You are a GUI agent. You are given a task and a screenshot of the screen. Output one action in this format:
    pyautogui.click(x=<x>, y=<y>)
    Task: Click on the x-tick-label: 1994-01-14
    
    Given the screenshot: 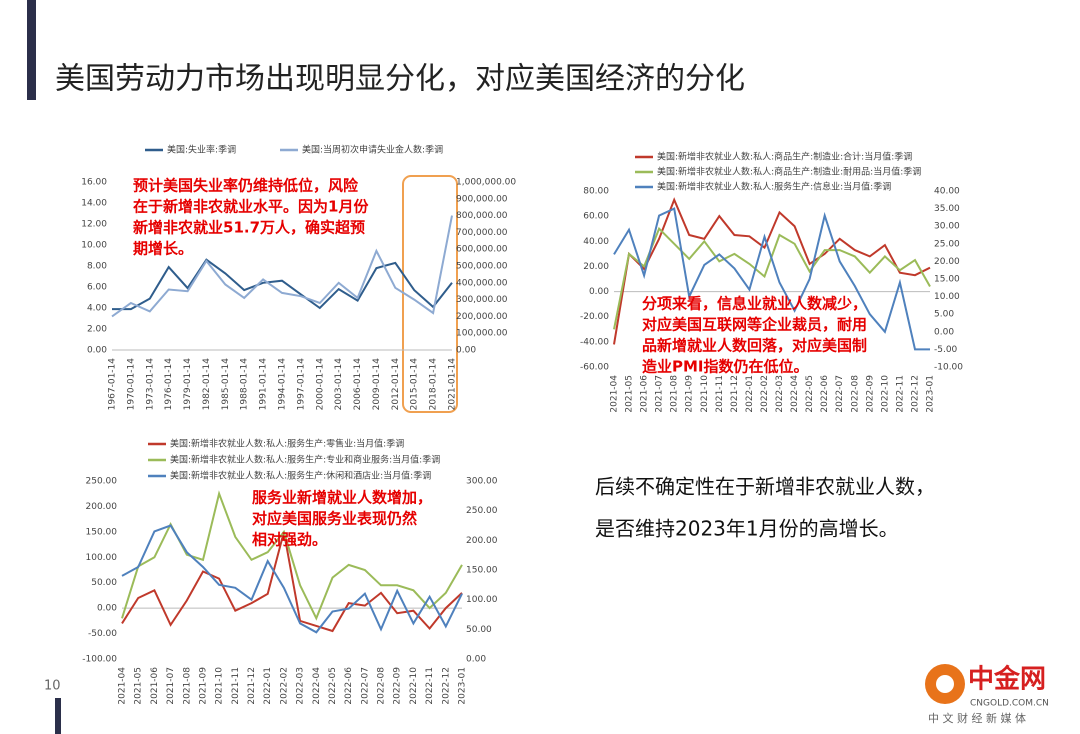 What is the action you would take?
    pyautogui.click(x=283, y=384)
    